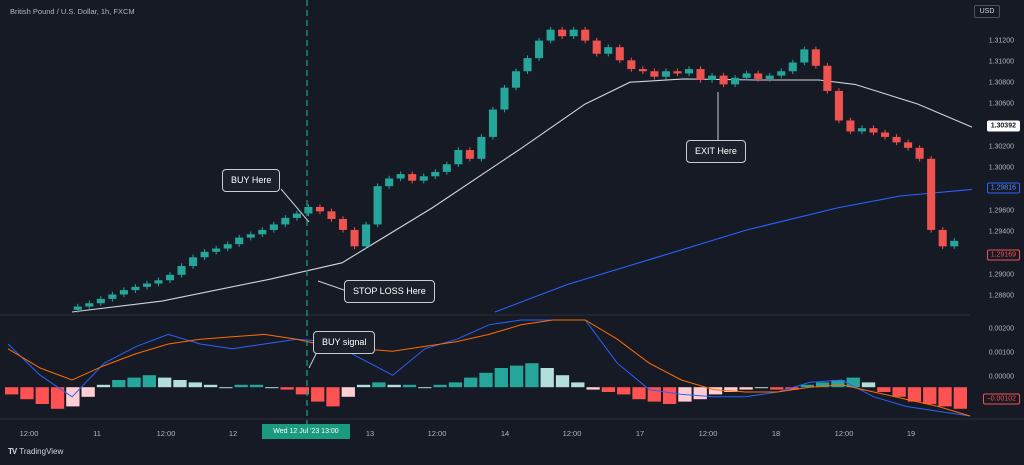  I want to click on price-axis-label: 1.28800, so click(1001, 296).